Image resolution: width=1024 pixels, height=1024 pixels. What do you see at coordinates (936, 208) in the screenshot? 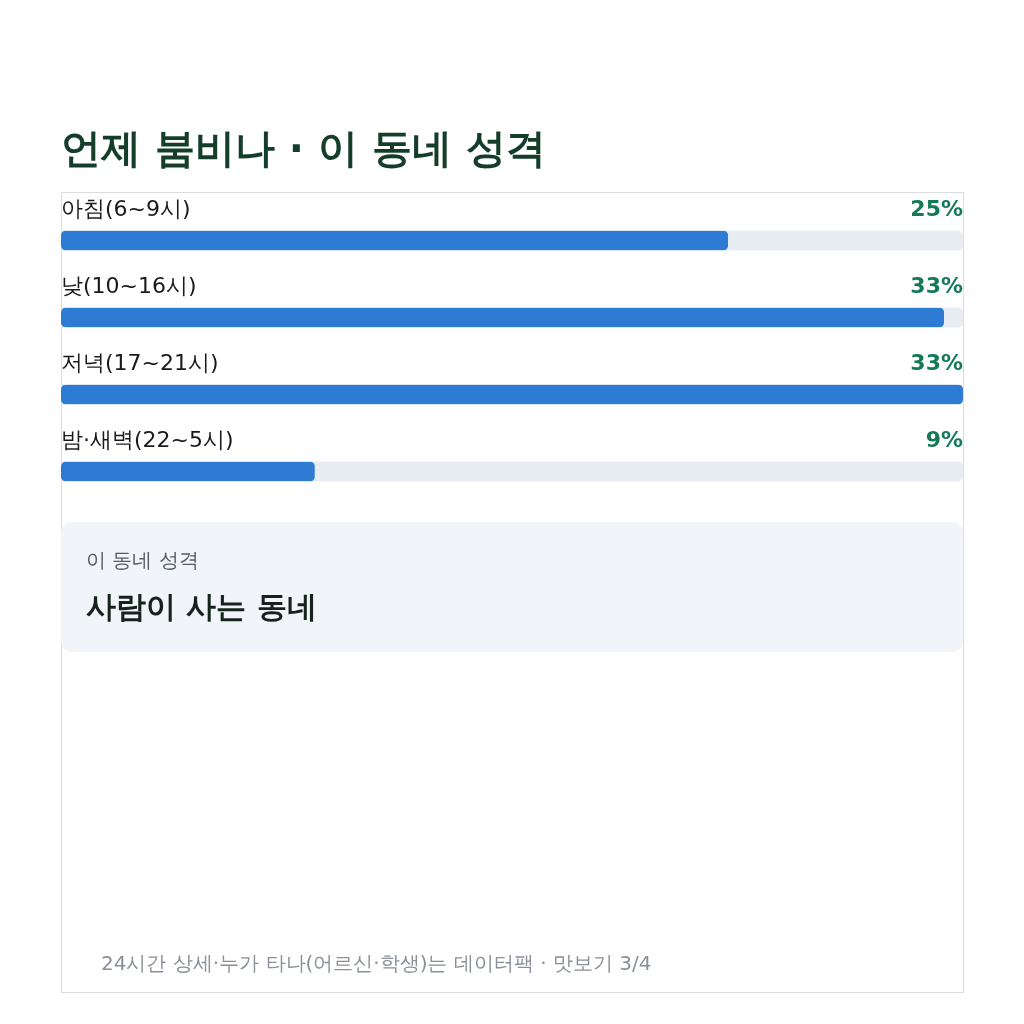
I see `data-label: 25%` at bounding box center [936, 208].